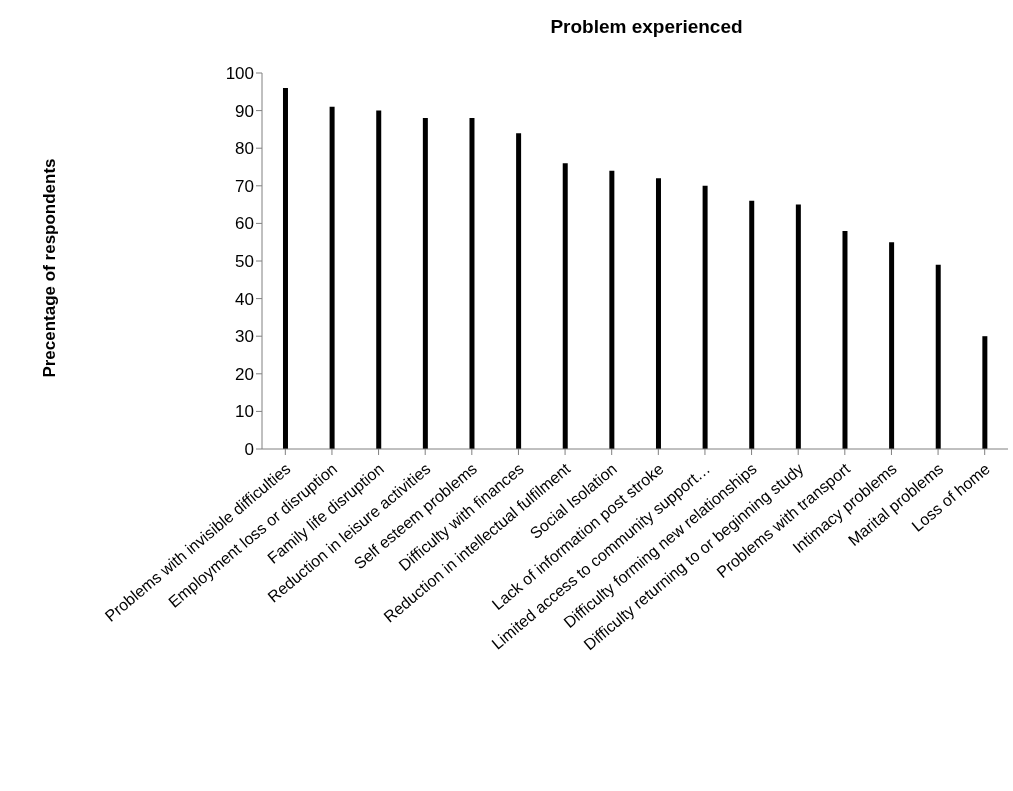 This screenshot has width=1013, height=791. I want to click on y-tick-label: 80, so click(244, 149).